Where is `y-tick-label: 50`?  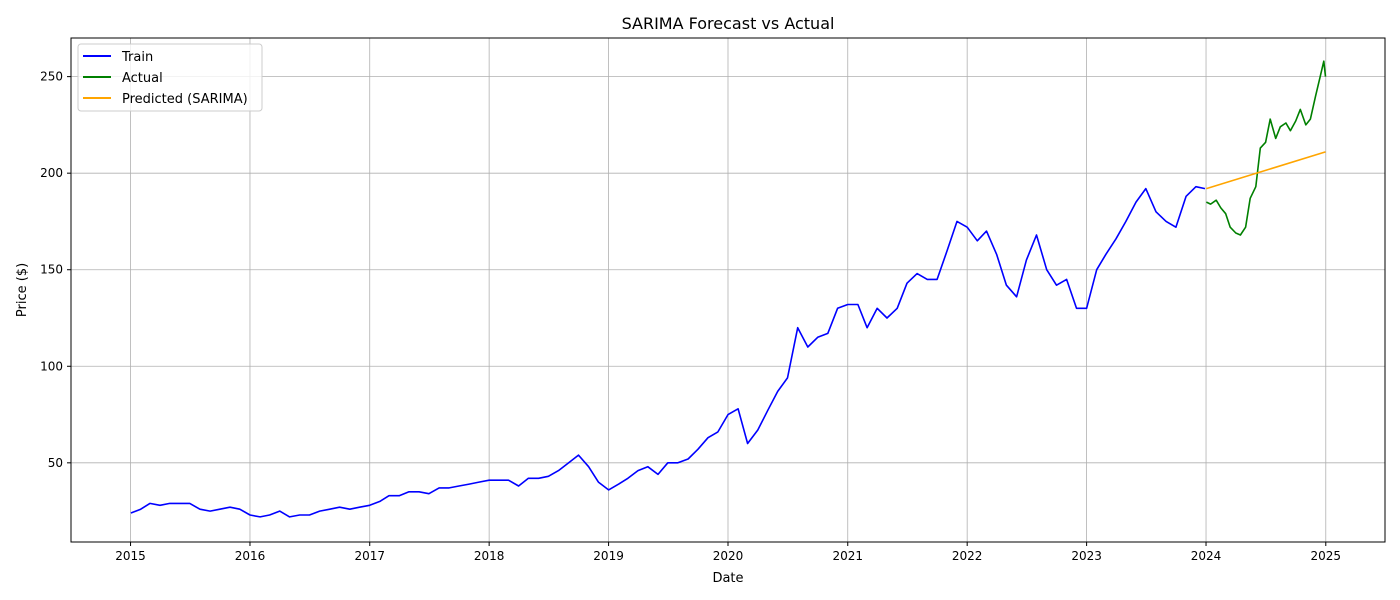 y-tick-label: 50 is located at coordinates (55, 463).